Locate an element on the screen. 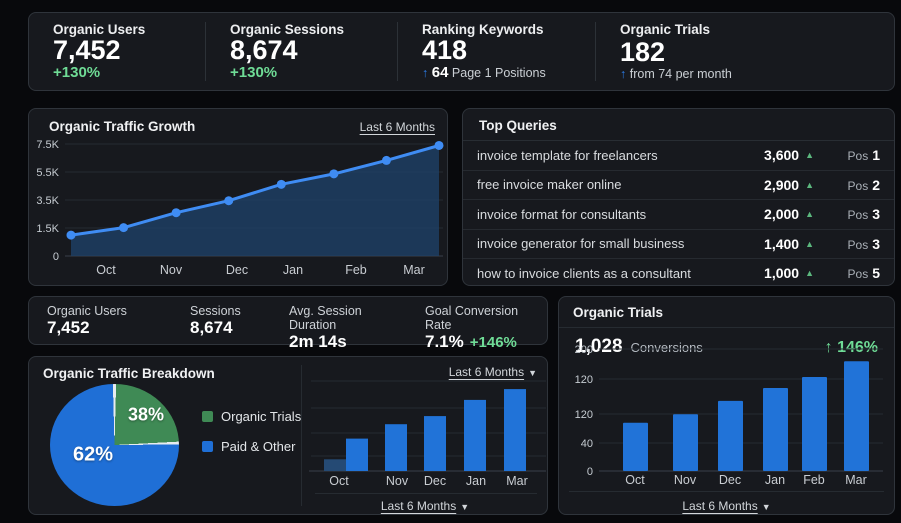  trials-summary: 1,028 Conversions ↑ 146% is located at coordinates (726, 343).